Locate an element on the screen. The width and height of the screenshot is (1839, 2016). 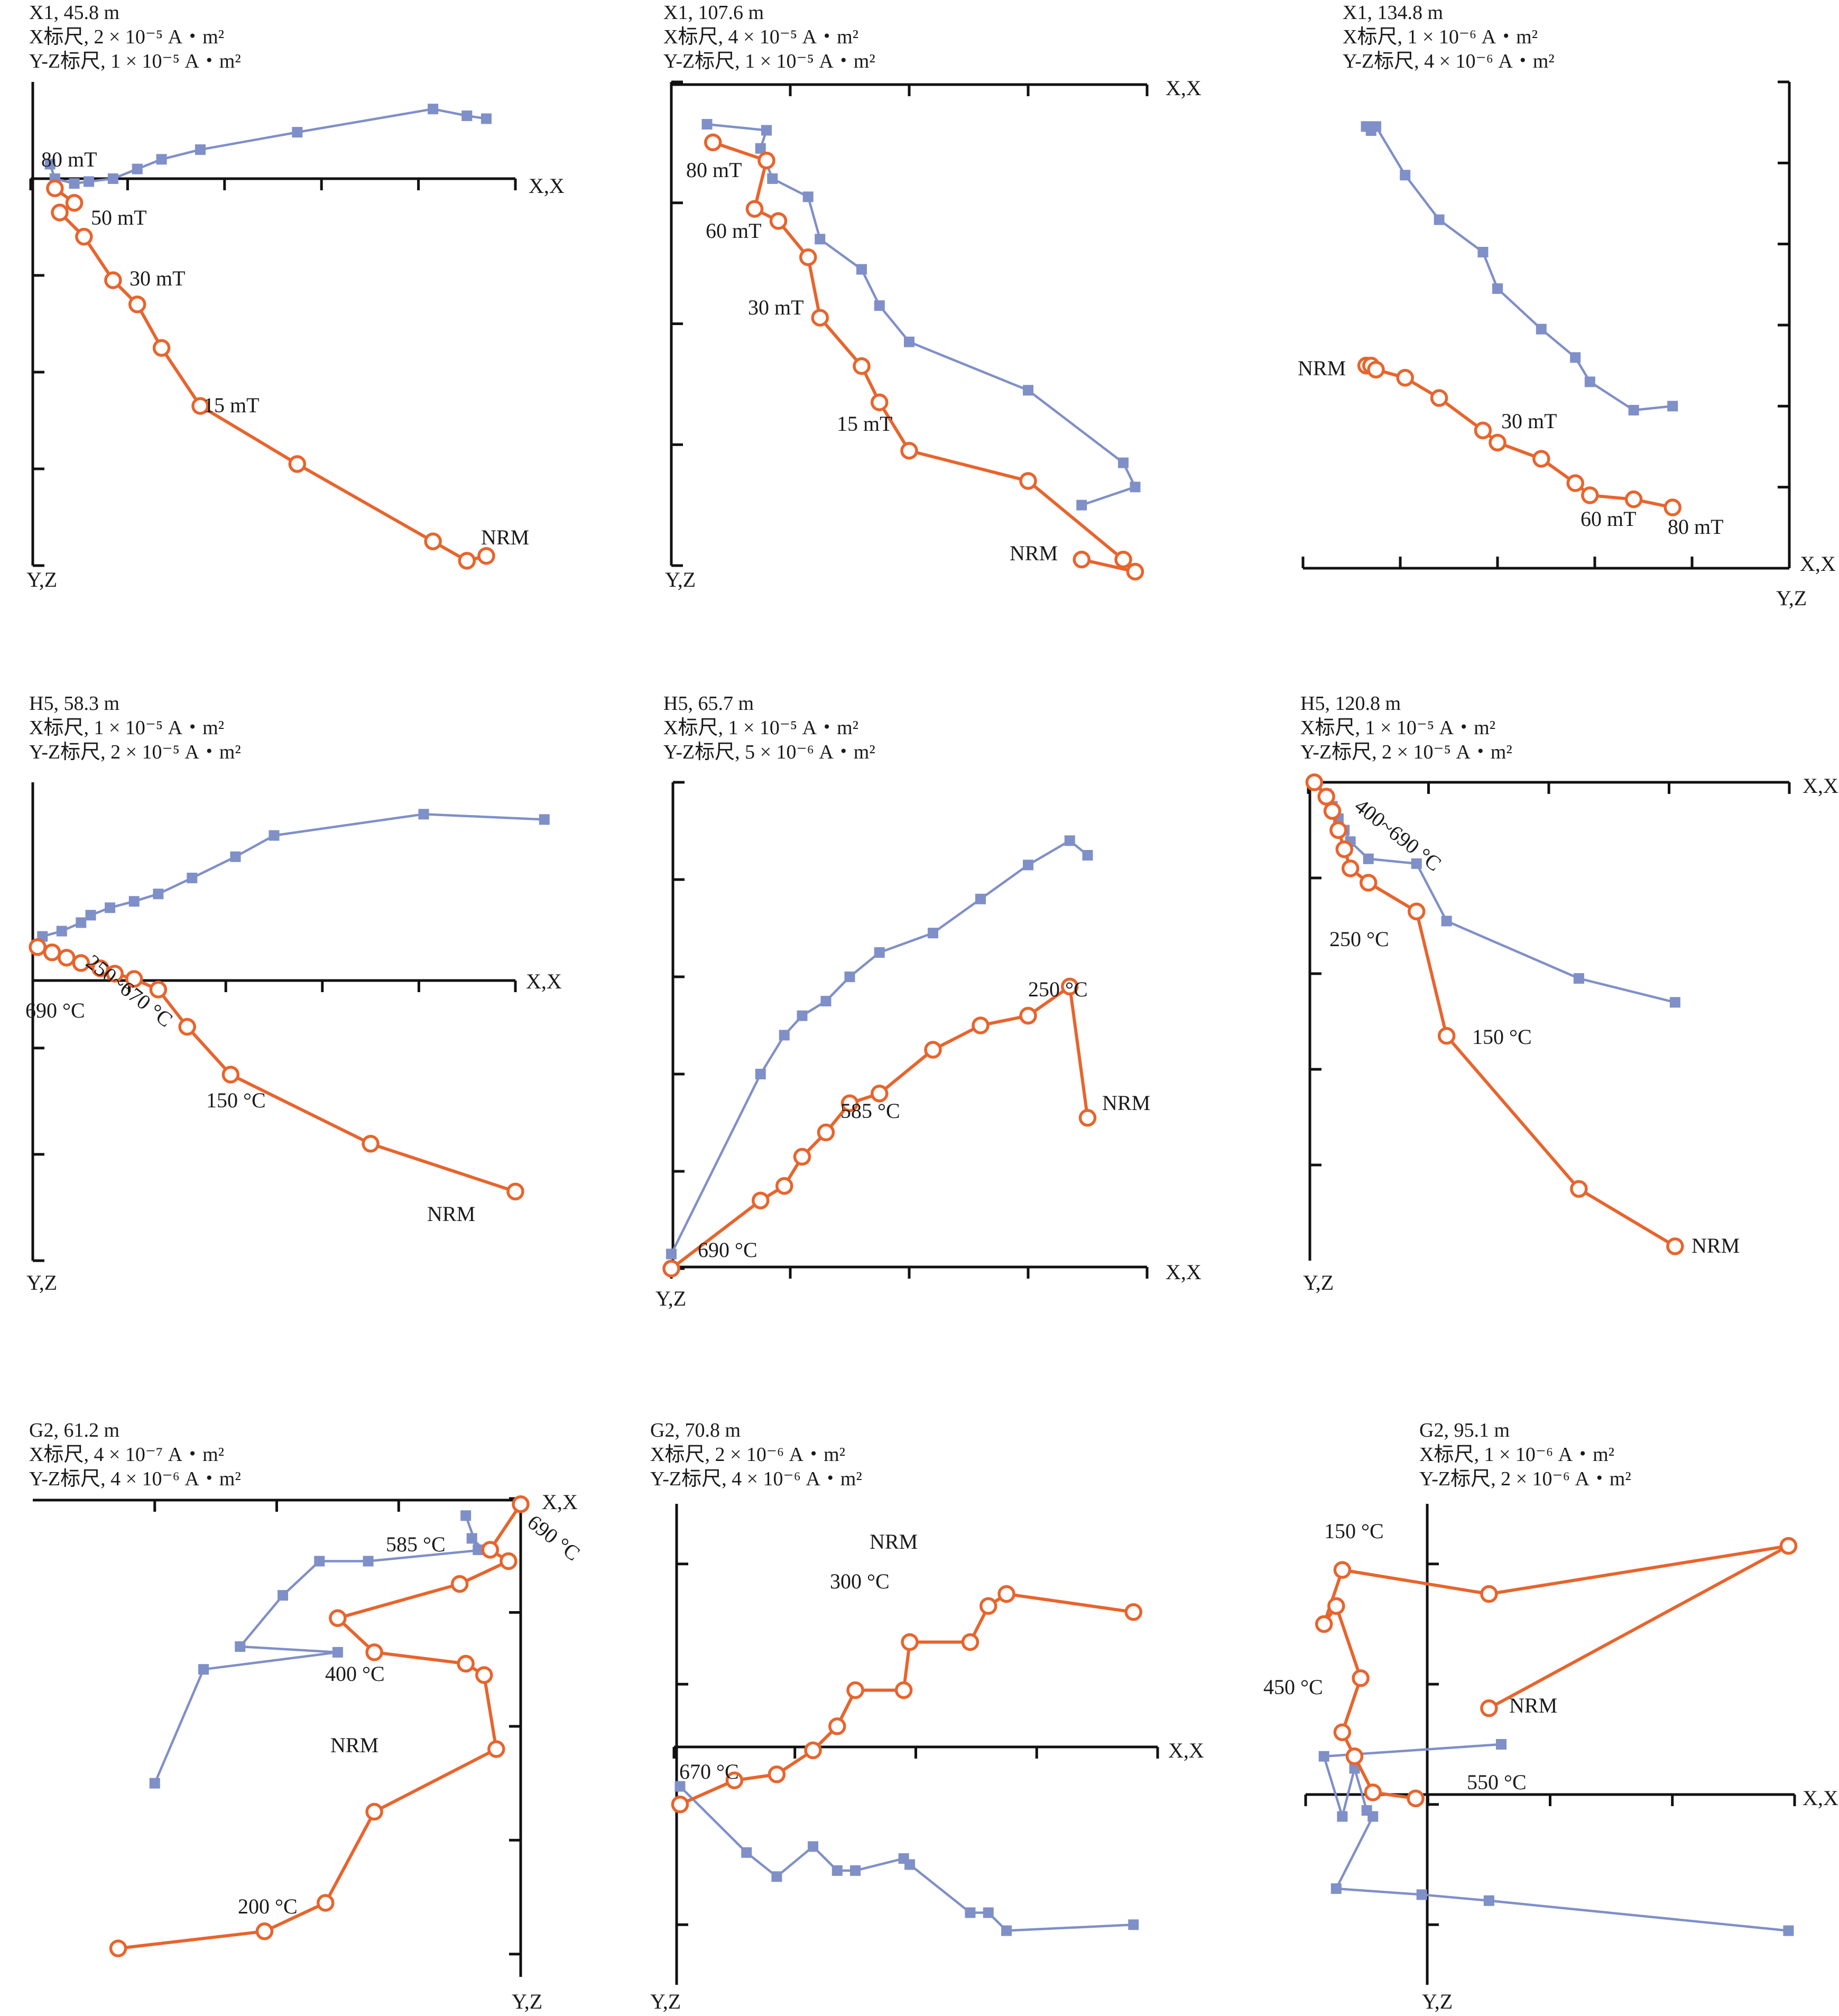
x-axis-label: X,X is located at coordinates (1186, 1750).